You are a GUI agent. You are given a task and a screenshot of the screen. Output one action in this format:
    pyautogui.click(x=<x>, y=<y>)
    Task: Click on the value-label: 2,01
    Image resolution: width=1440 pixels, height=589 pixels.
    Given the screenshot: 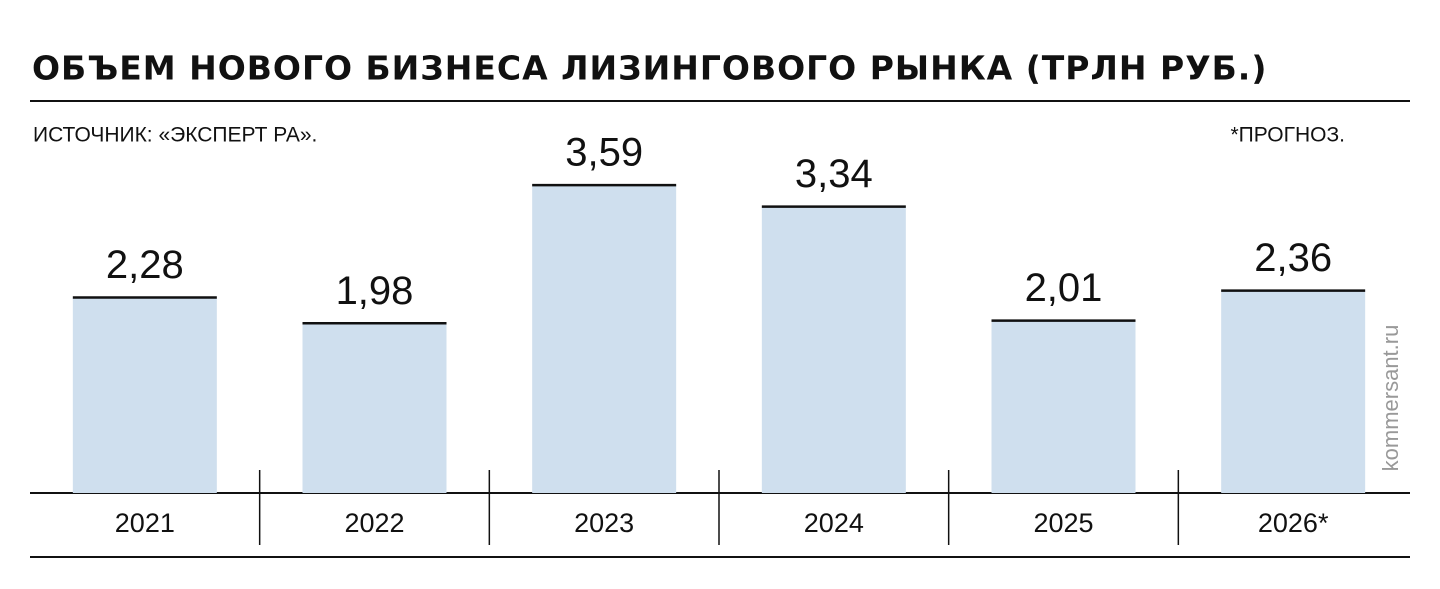 What is the action you would take?
    pyautogui.click(x=1064, y=288)
    